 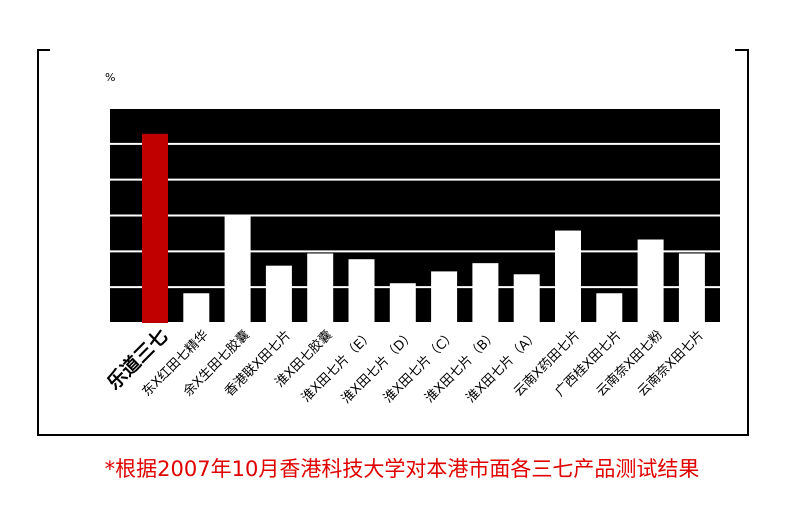 I want to click on y-axis-label: %, so click(x=110, y=77).